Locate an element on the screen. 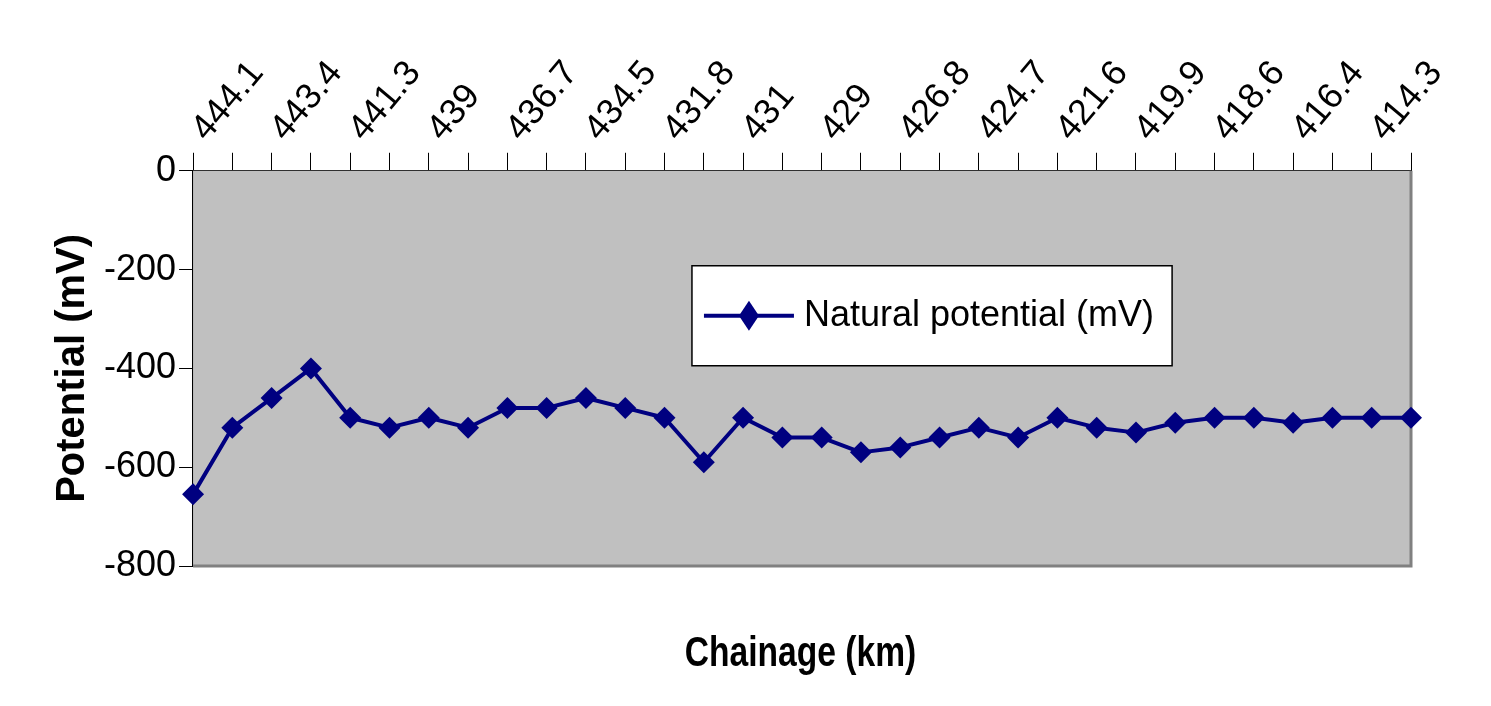 The height and width of the screenshot is (706, 1491). y-tick-label: -800 is located at coordinates (140, 563).